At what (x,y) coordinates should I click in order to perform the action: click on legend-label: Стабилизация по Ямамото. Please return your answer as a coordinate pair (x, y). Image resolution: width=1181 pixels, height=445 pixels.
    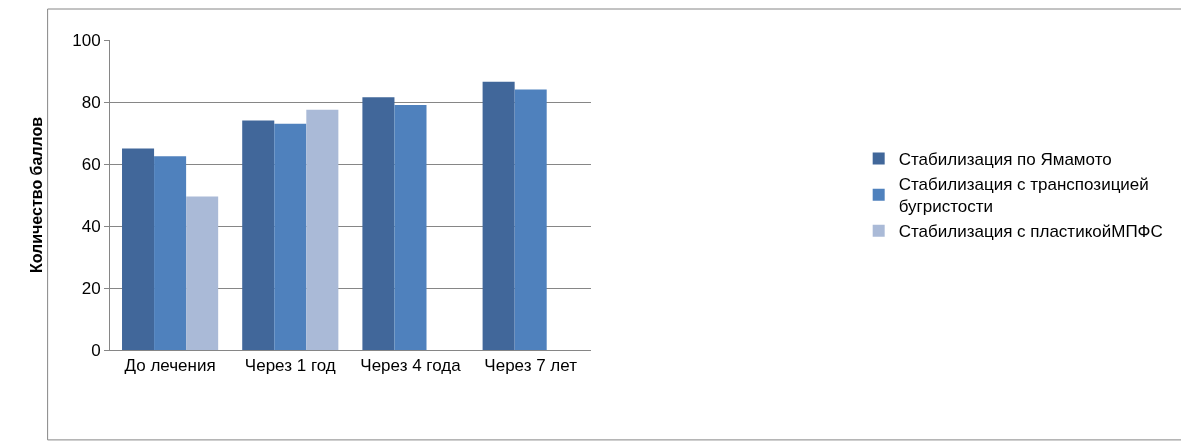
    Looking at the image, I should click on (1005, 160).